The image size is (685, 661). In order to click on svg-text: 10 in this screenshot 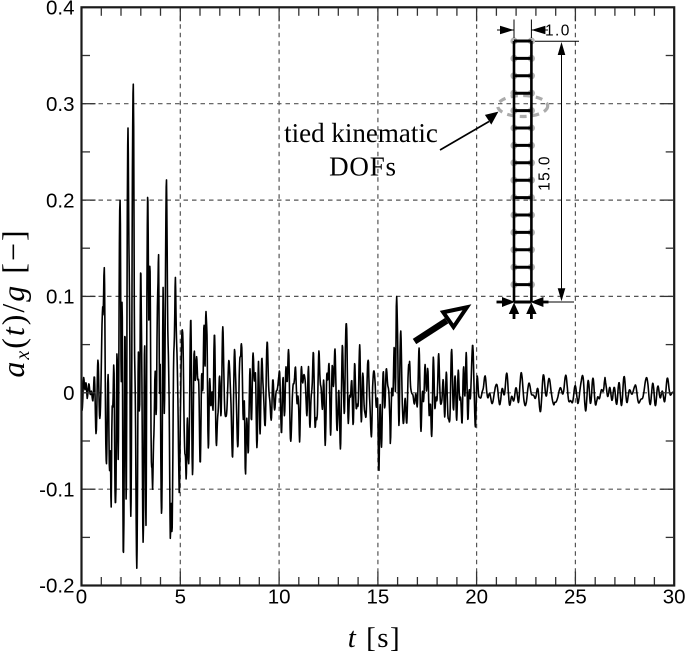, I will do `click(279, 597)`.